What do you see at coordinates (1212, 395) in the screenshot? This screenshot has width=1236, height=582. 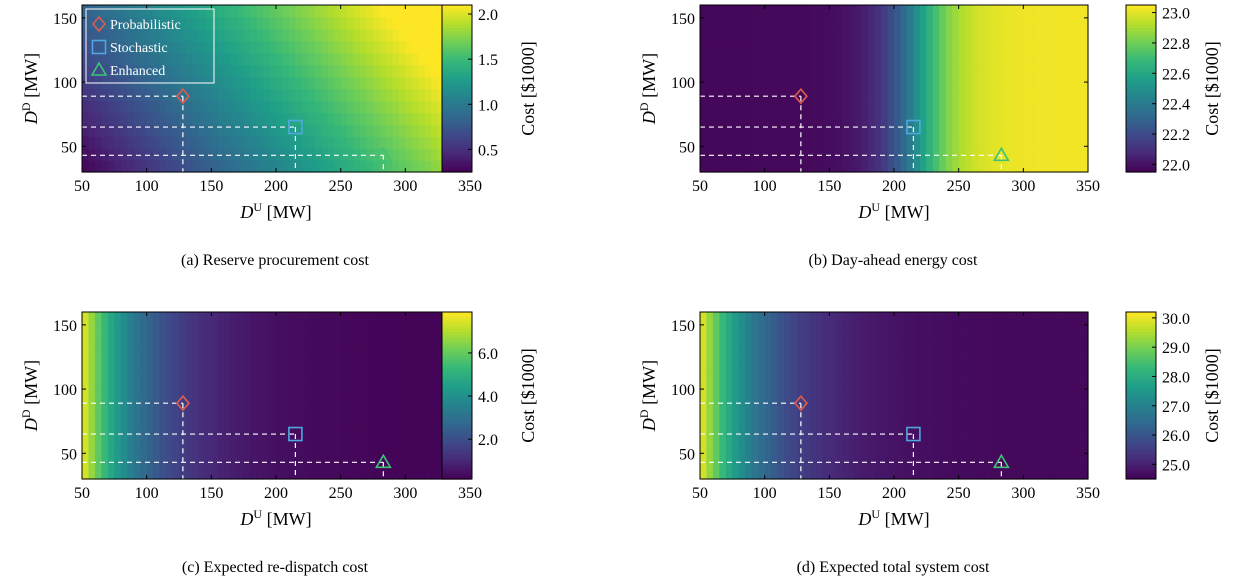 I see `colorbar-label: Cost [$1000]` at bounding box center [1212, 395].